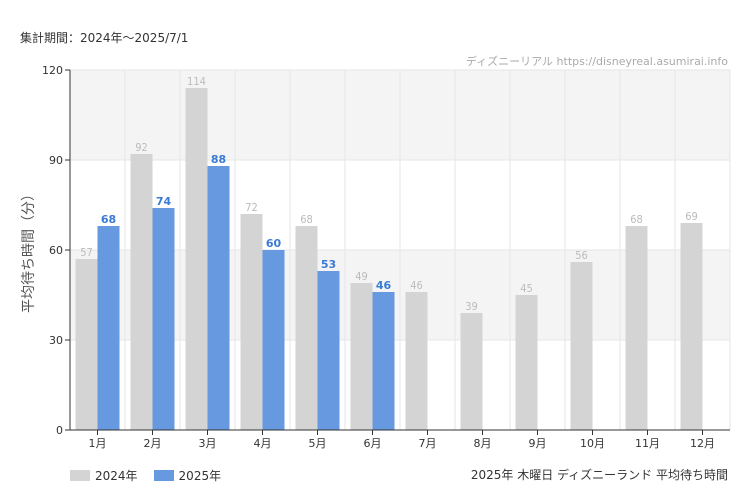 The height and width of the screenshot is (500, 750). I want to click on data-label-2025-2月: 74, so click(164, 201).